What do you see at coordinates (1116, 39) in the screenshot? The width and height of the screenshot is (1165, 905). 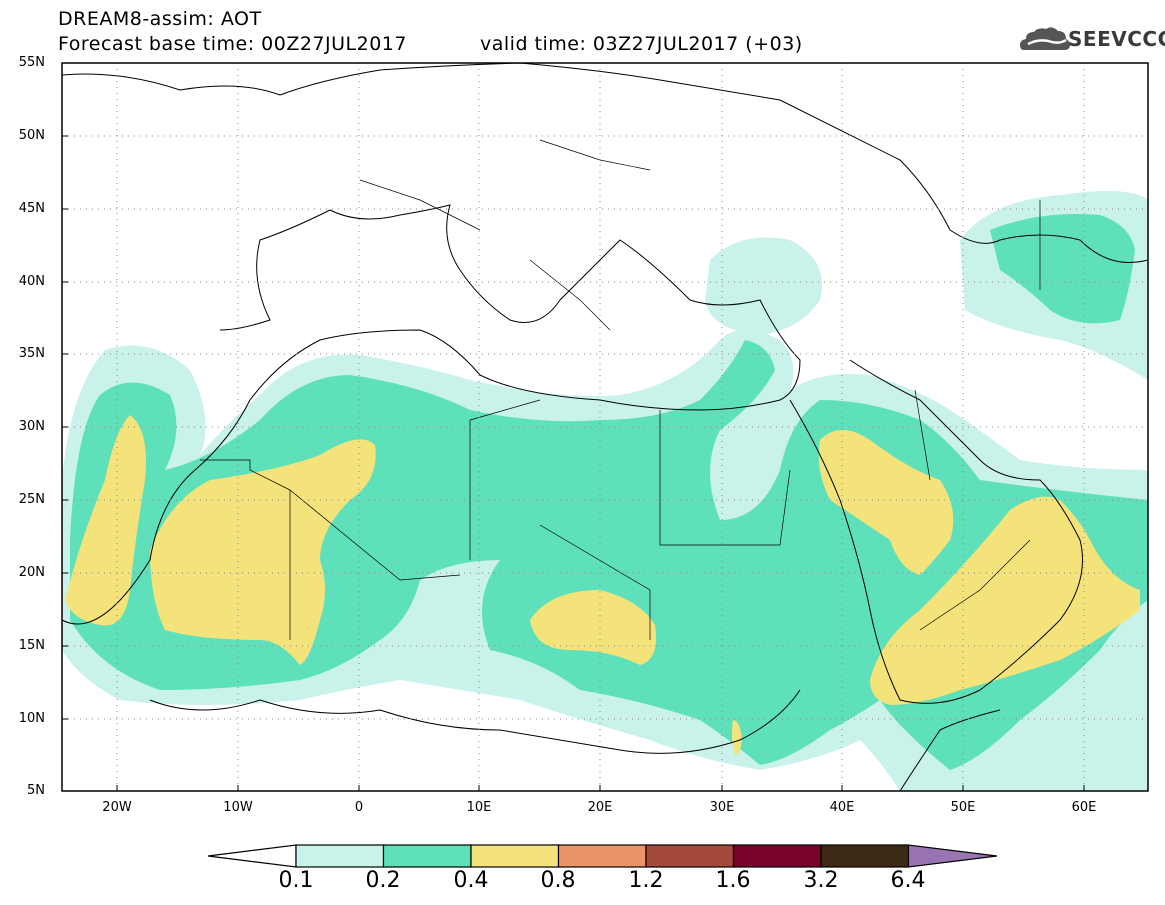 I see `logo-text: SEEVCCC` at bounding box center [1116, 39].